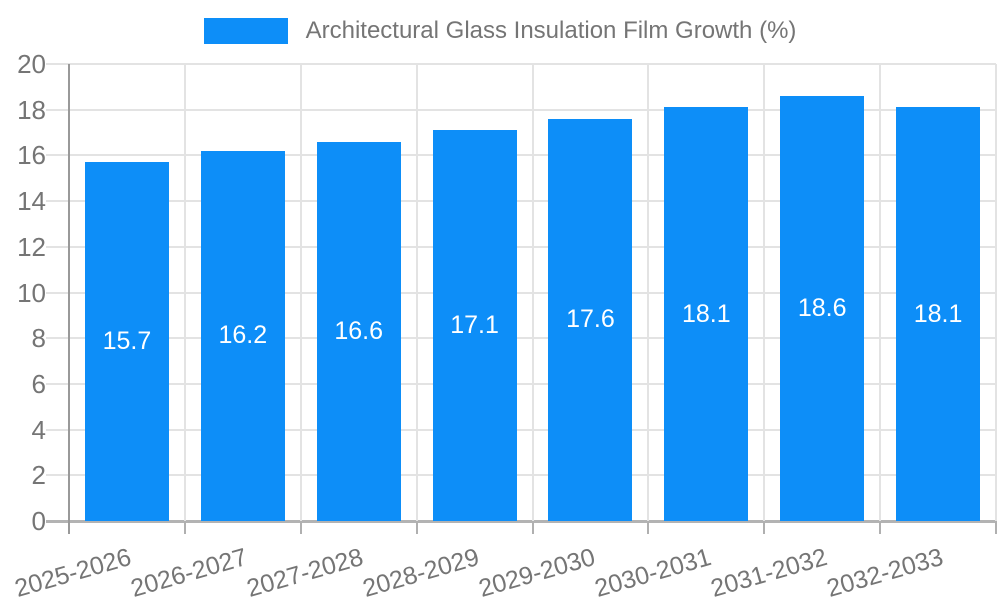 The image size is (1000, 600). What do you see at coordinates (521, 521) in the screenshot?
I see `x-axis-line` at bounding box center [521, 521].